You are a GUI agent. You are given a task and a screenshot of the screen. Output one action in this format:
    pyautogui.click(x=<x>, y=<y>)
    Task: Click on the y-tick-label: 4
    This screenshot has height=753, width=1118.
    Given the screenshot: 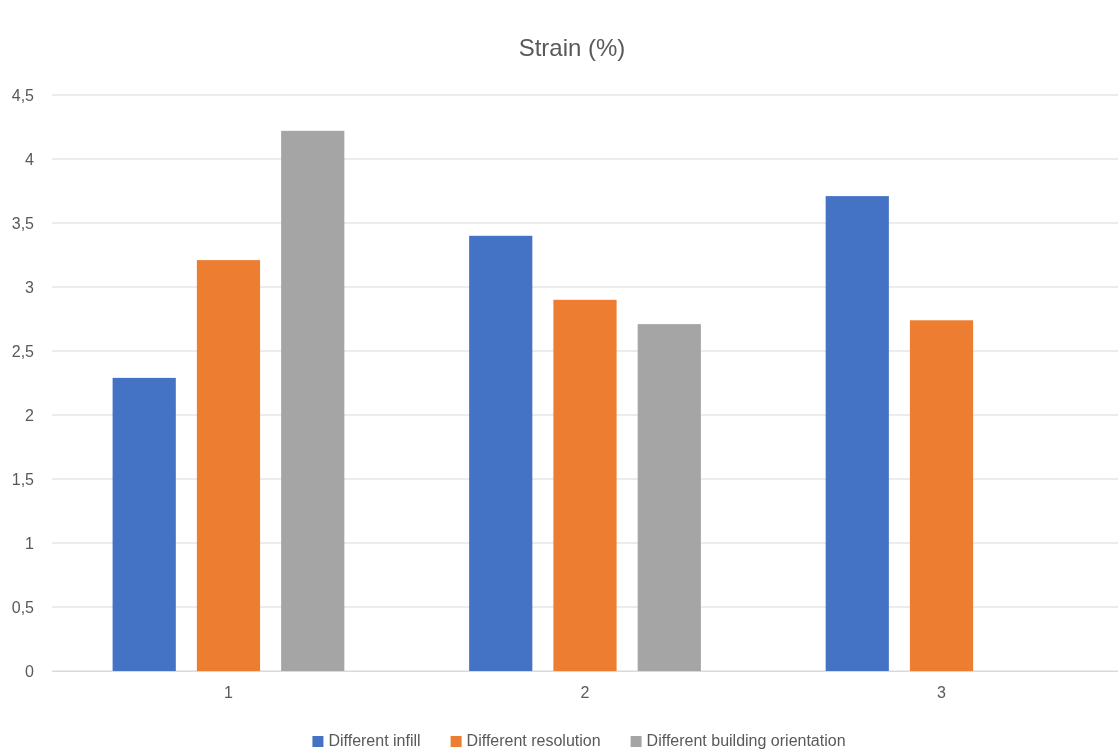 What is the action you would take?
    pyautogui.click(x=30, y=159)
    